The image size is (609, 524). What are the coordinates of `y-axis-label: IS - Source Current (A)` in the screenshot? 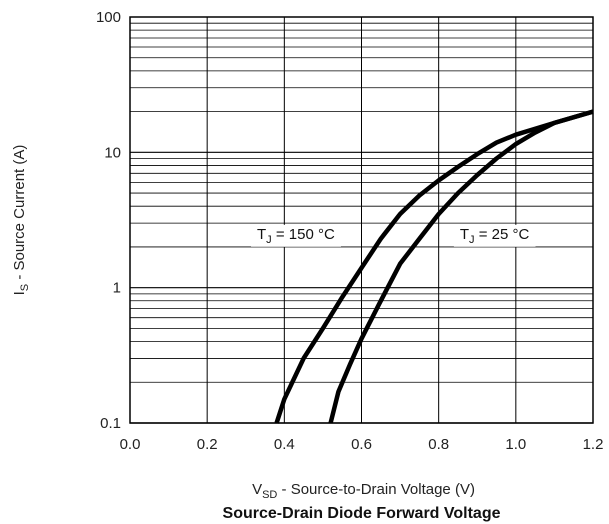 It's located at (21, 220).